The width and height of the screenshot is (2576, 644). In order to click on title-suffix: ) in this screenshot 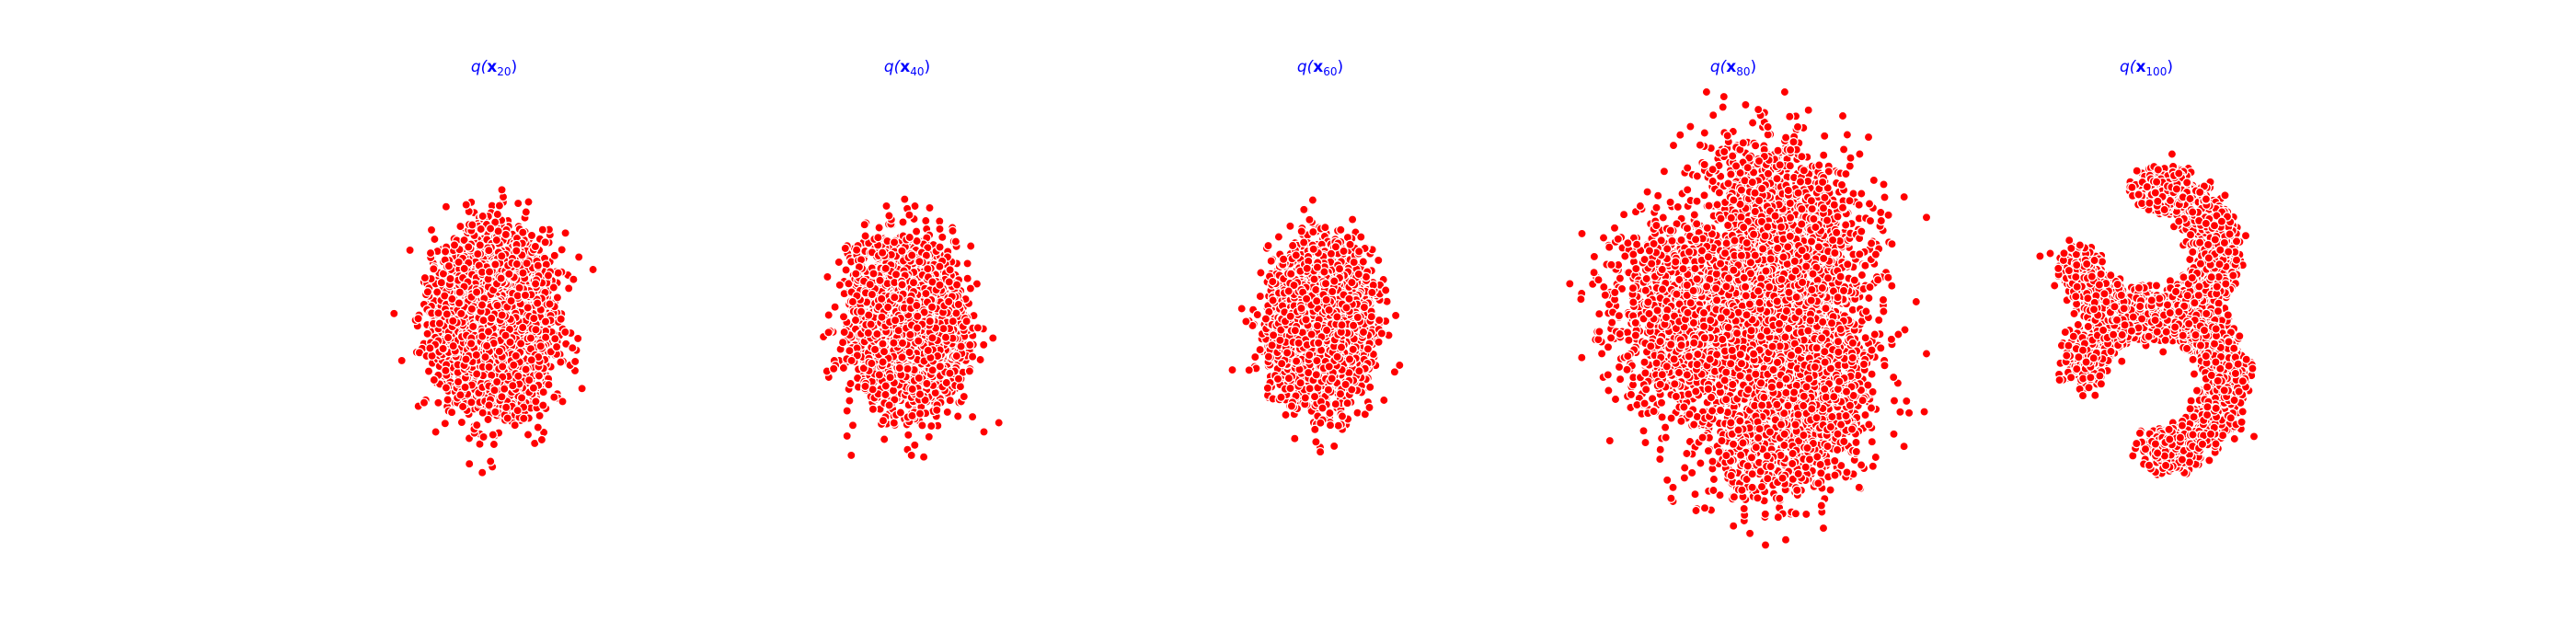, I will do `click(515, 67)`.